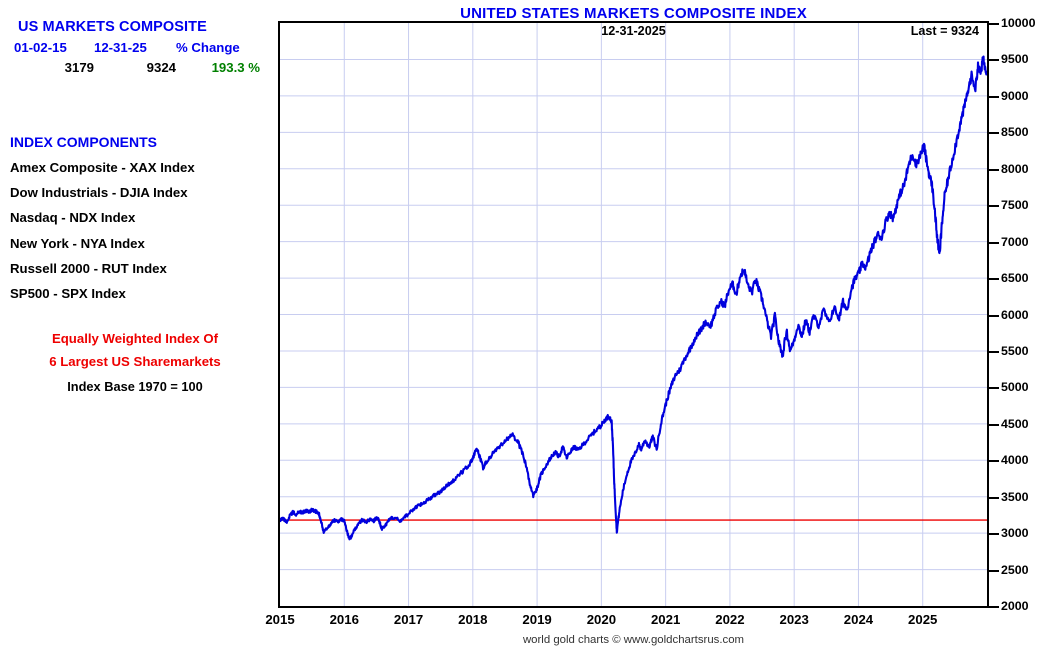 The image size is (1050, 650). What do you see at coordinates (1015, 59) in the screenshot?
I see `y-axis-tick-label: 9500` at bounding box center [1015, 59].